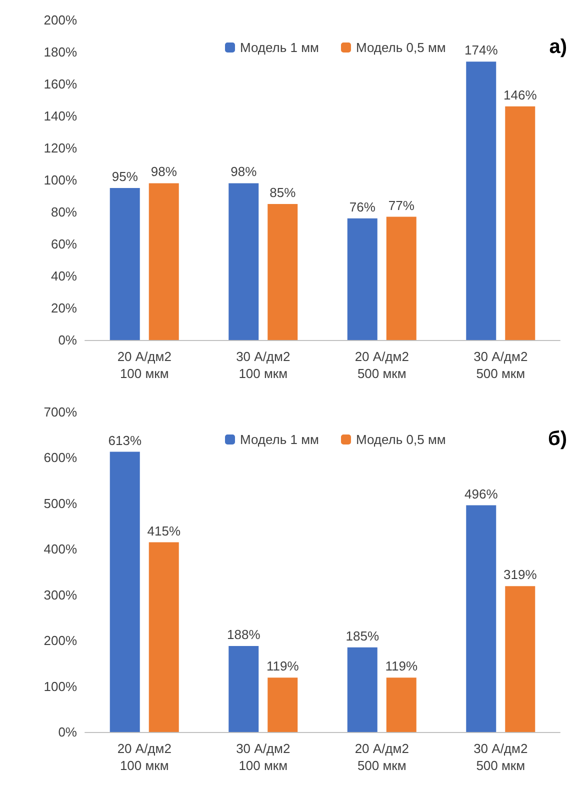 The width and height of the screenshot is (584, 785). Describe the element at coordinates (61, 503) in the screenshot. I see `y-tick-label: 500%` at that location.